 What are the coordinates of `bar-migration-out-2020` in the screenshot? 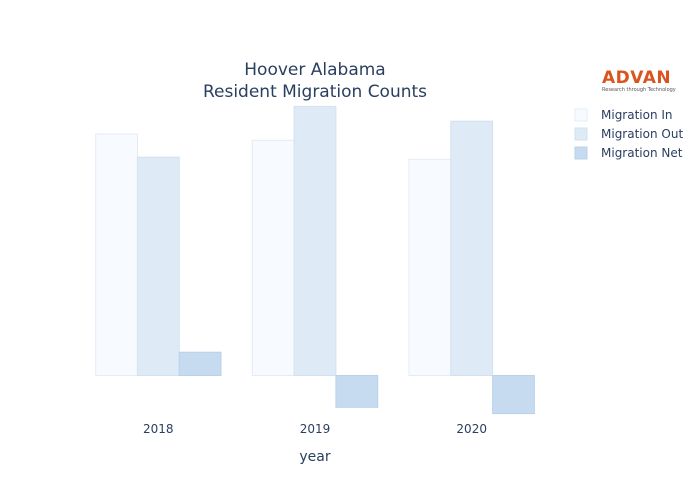 It's located at (472, 248).